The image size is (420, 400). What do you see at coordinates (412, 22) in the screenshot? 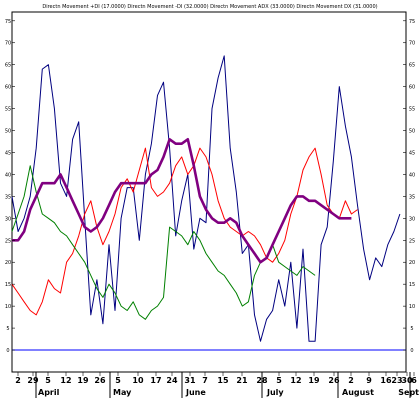
I see `y-tick-label-right: 75` at bounding box center [412, 22].